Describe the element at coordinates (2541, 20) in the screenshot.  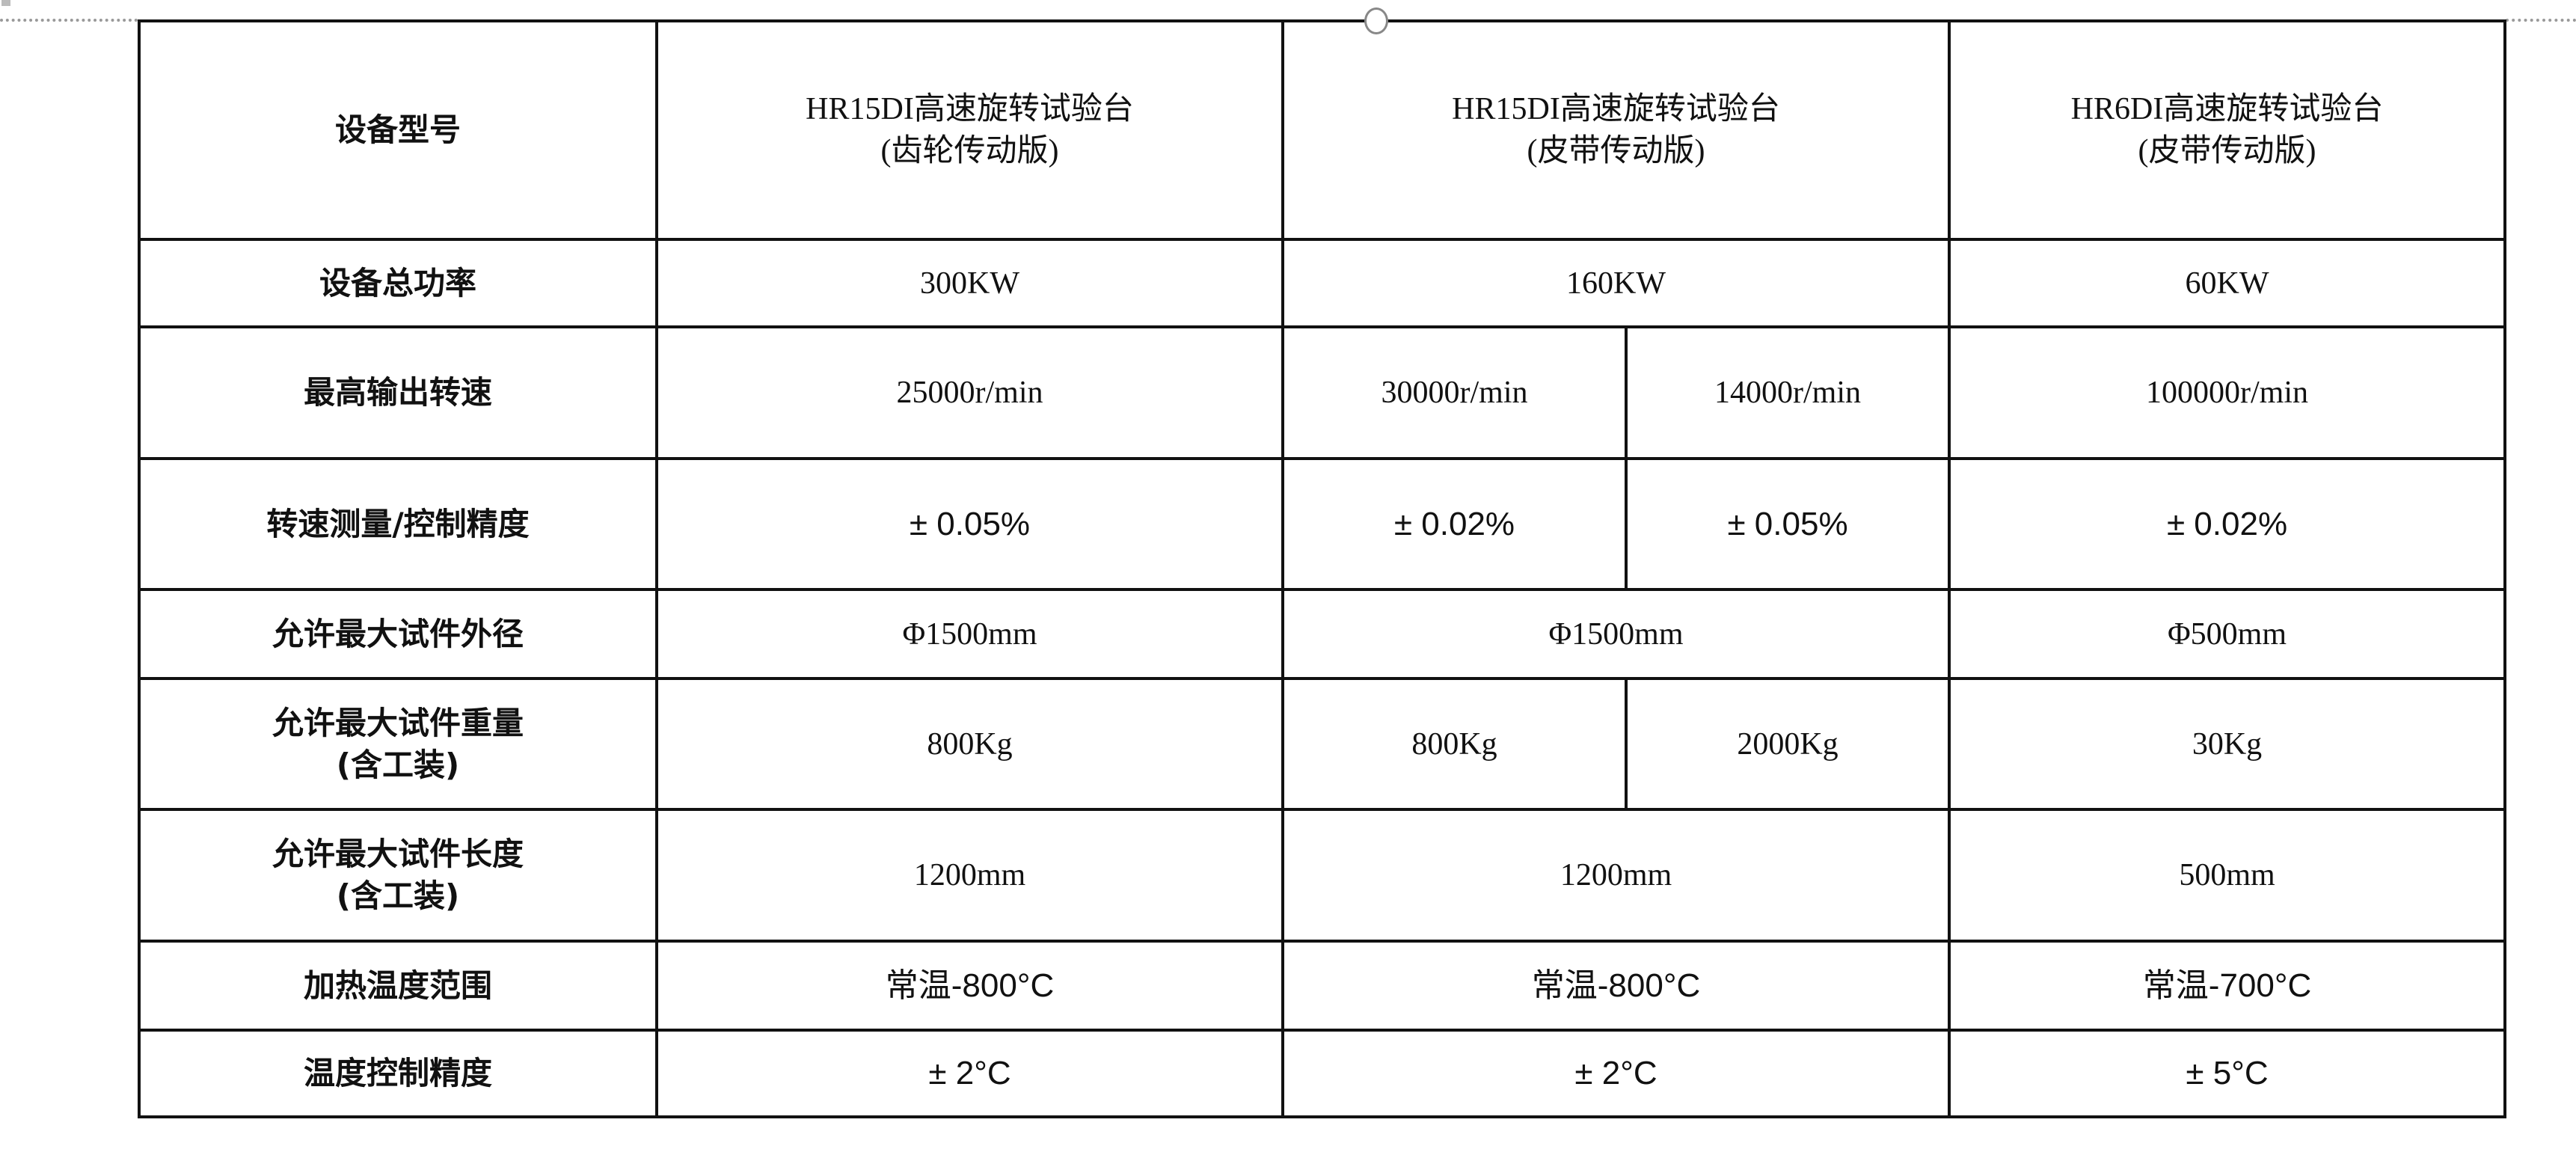
I see `page-margin-guide-right` at that location.